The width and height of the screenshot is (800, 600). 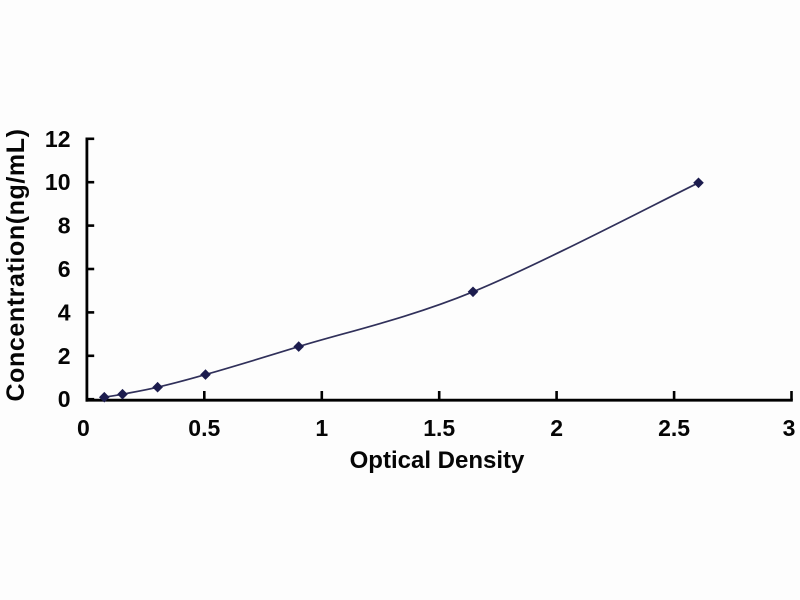 I want to click on svg-text: 1.5, so click(x=439, y=428).